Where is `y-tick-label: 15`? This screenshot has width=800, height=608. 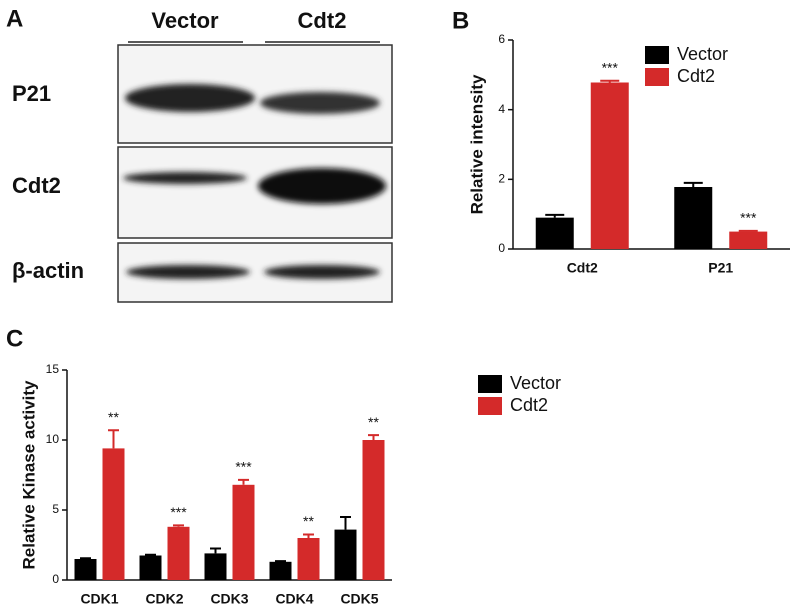
y-tick-label: 15 is located at coordinates (53, 369).